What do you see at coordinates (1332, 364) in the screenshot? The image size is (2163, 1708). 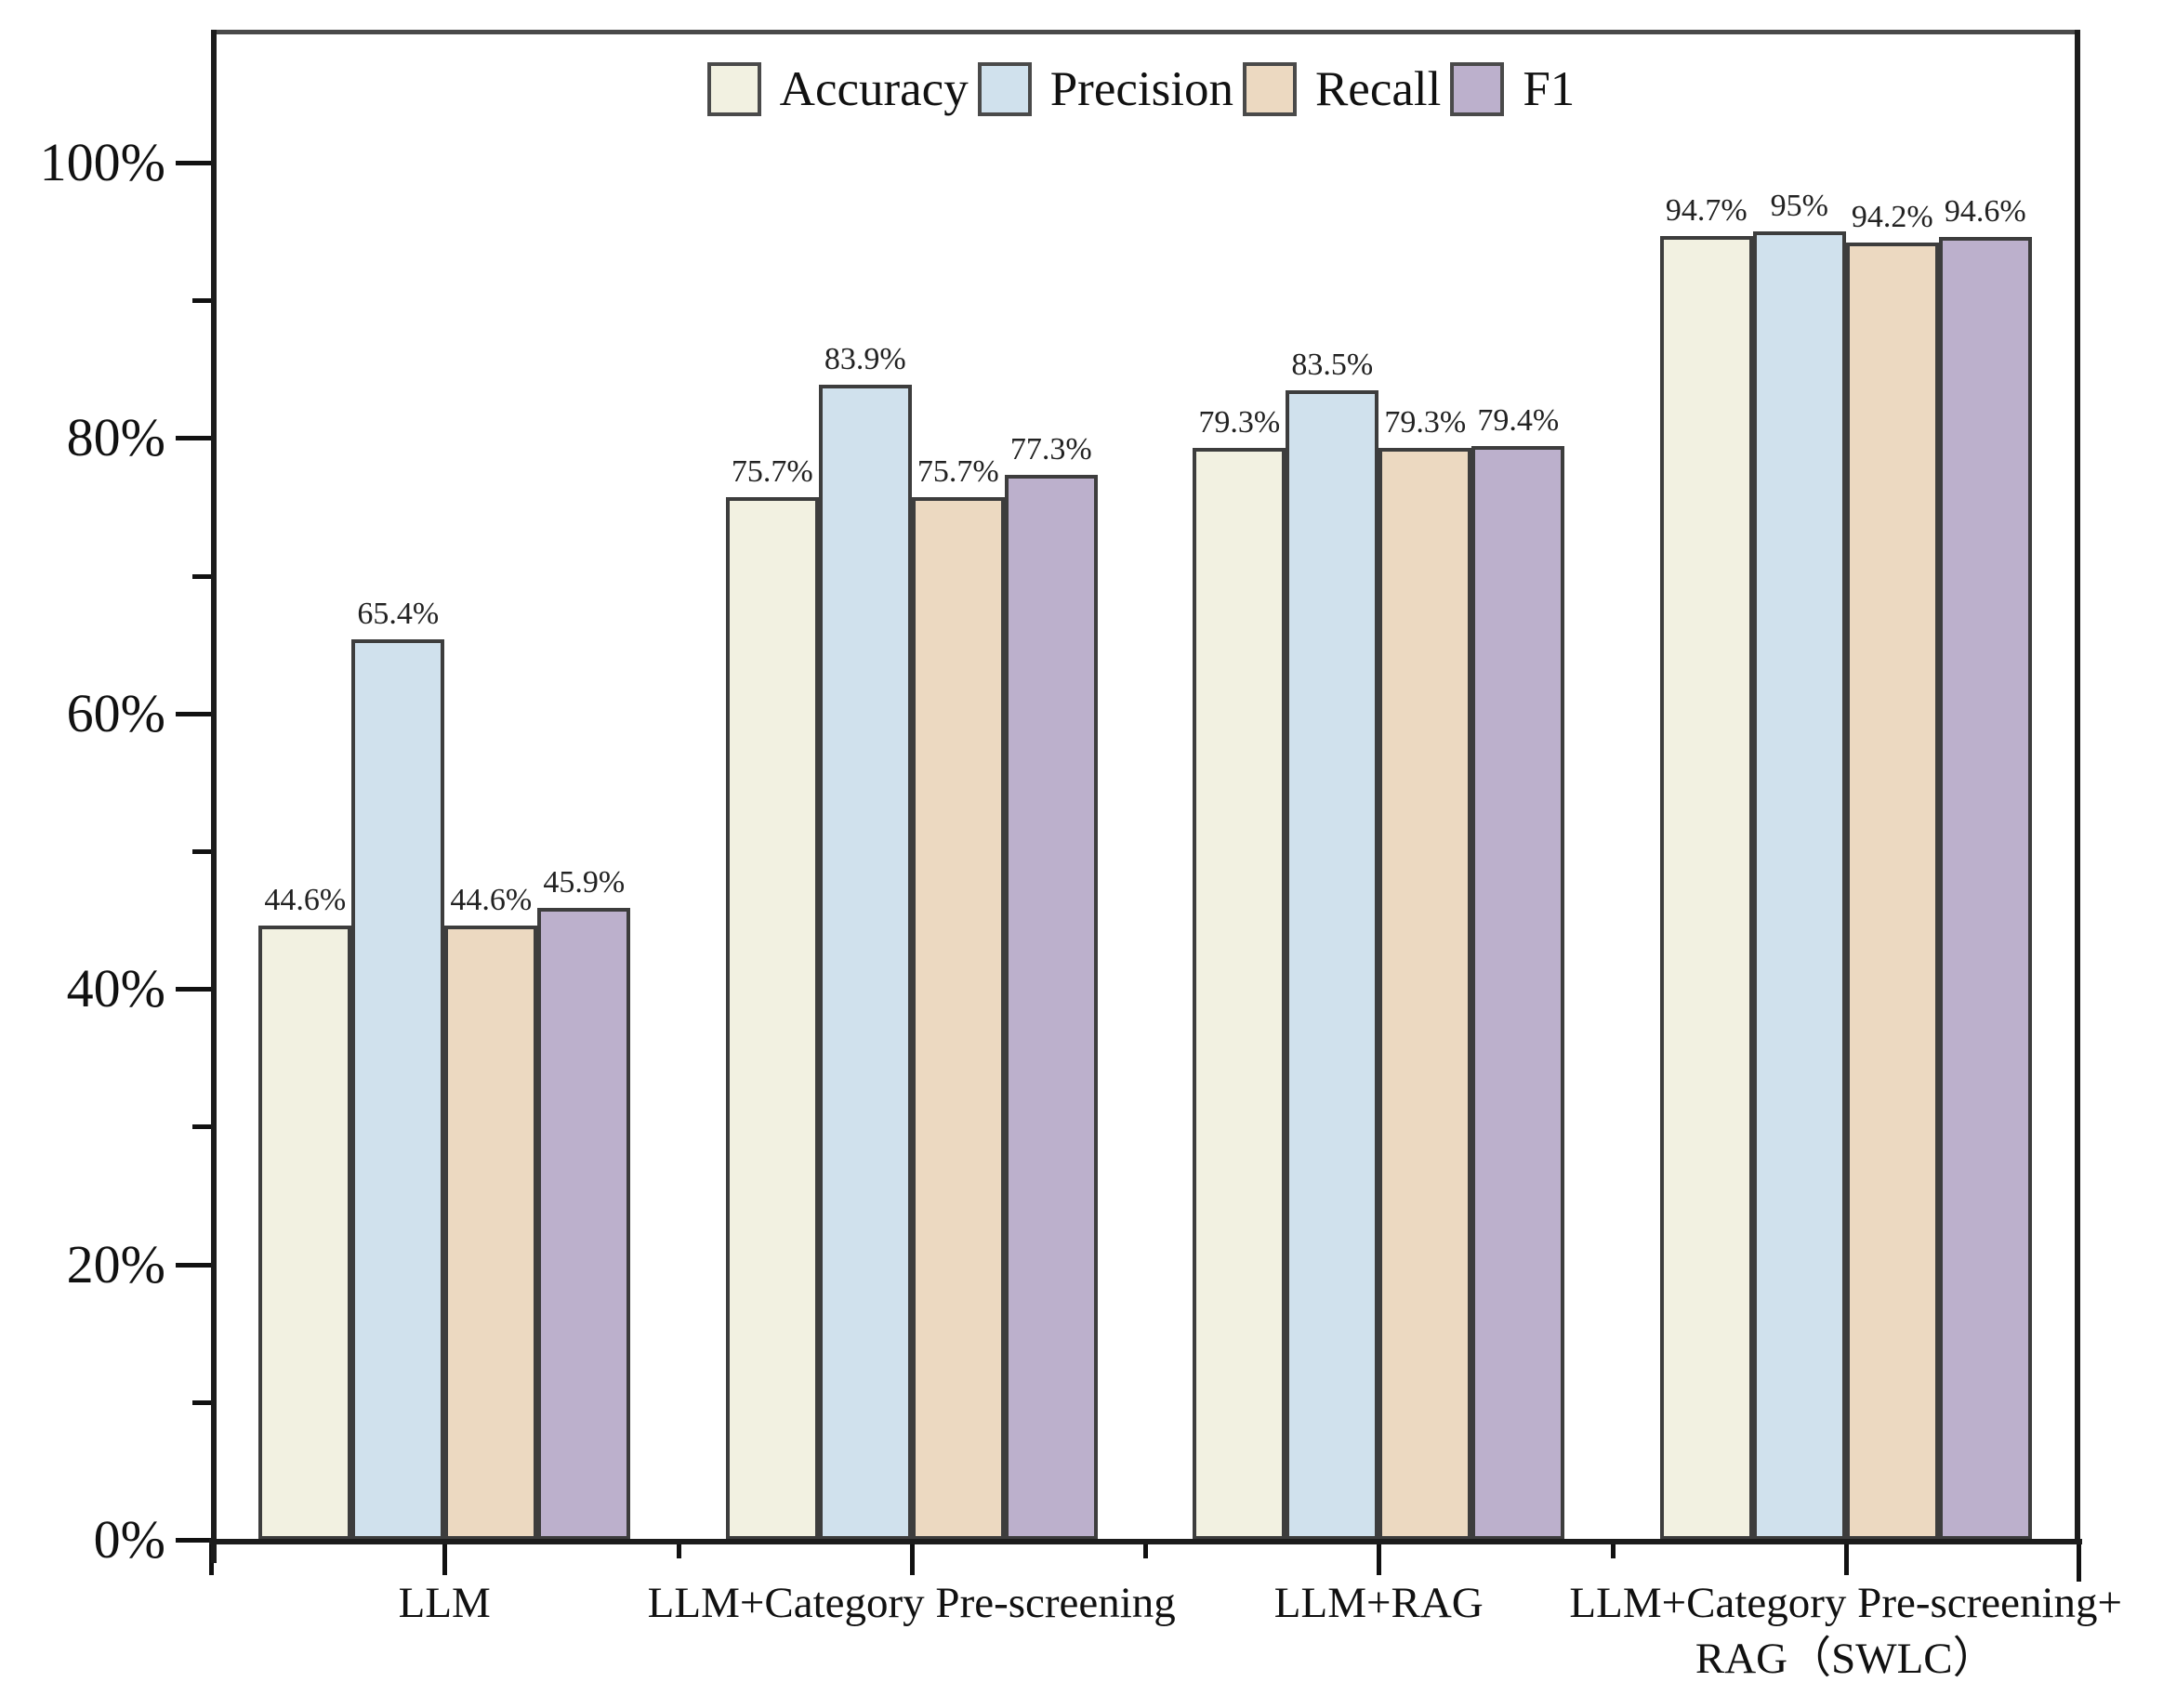 I see `bar-value-label-precision-g3: 83.5%` at bounding box center [1332, 364].